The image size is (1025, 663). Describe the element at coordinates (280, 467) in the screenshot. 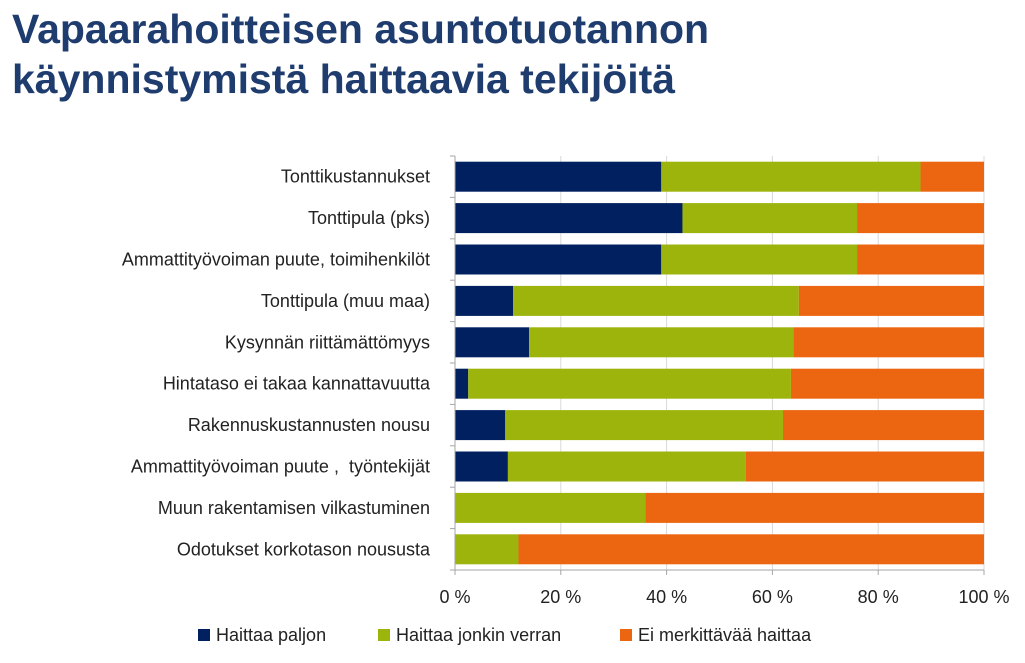

I see `category-label: Ammattityövoiman puute , työntekijät` at that location.